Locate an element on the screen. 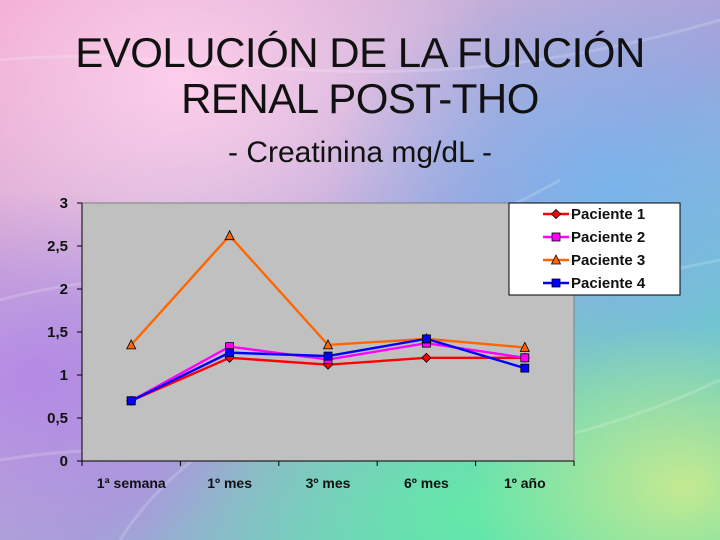 This screenshot has width=720, height=540. y-tick-label: 2 is located at coordinates (64, 289).